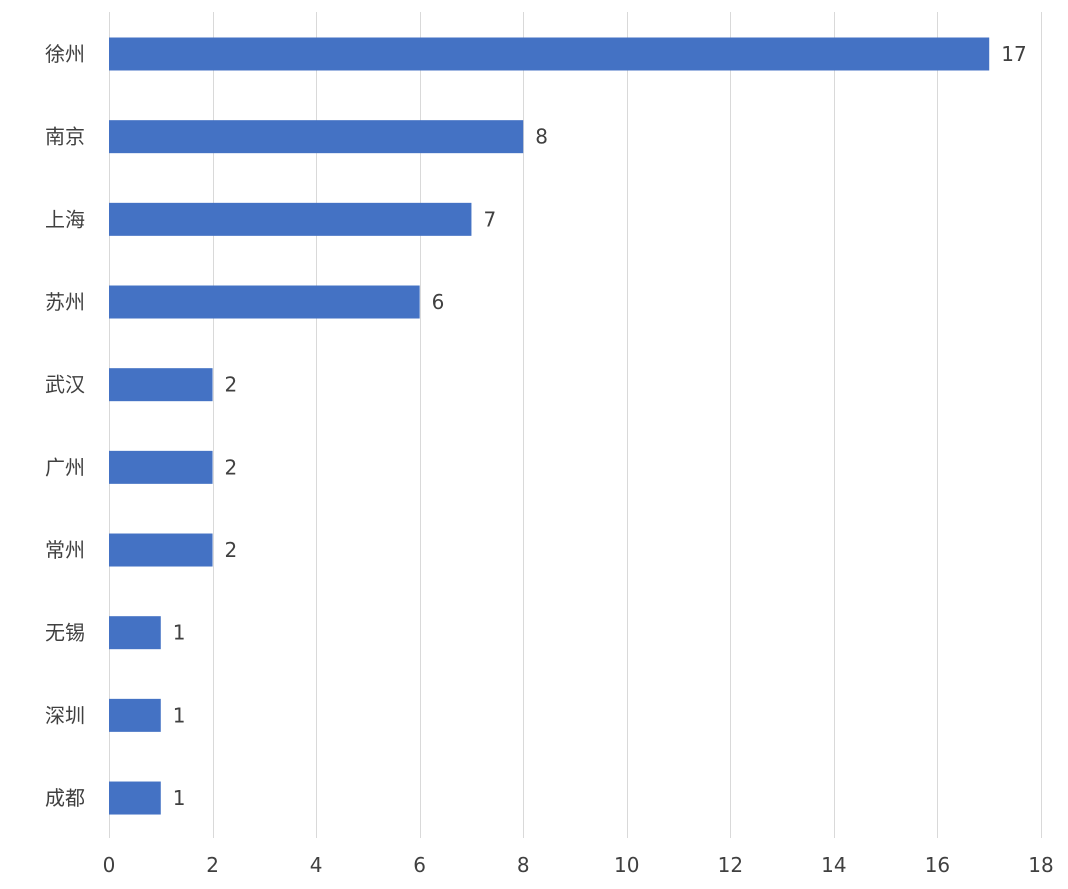 The image size is (1068, 889). What do you see at coordinates (65, 219) in the screenshot?
I see `category-label: 上海` at bounding box center [65, 219].